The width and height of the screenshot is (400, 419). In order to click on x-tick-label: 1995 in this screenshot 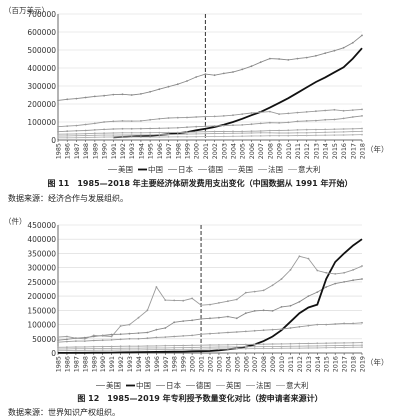, I will do `click(151, 151)`.